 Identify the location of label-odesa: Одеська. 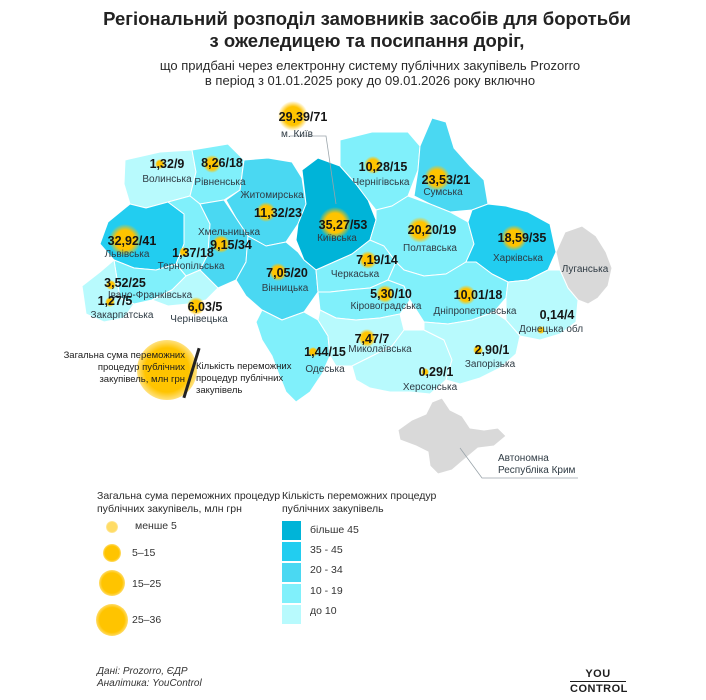
(325, 369).